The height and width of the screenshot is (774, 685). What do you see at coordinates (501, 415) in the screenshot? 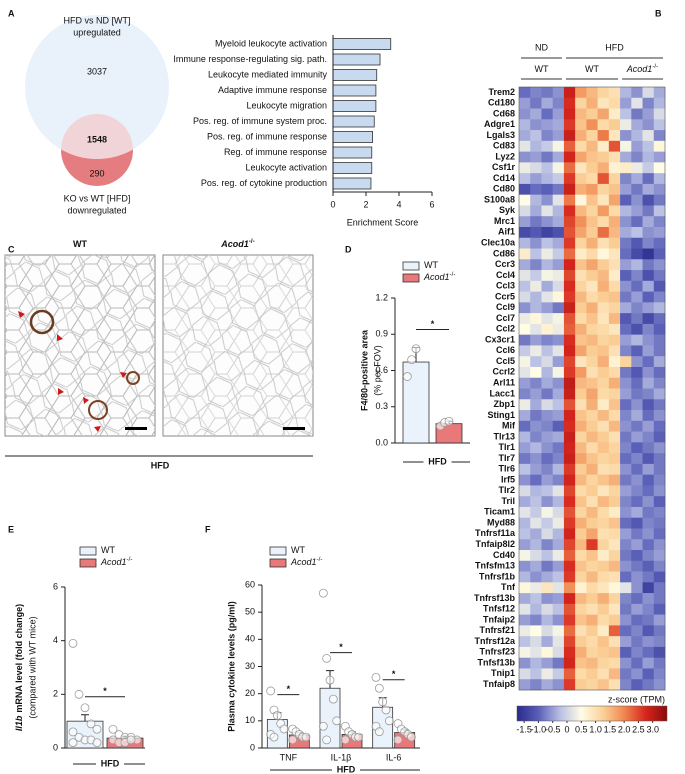
I see `row-label: Sting1` at bounding box center [501, 415].